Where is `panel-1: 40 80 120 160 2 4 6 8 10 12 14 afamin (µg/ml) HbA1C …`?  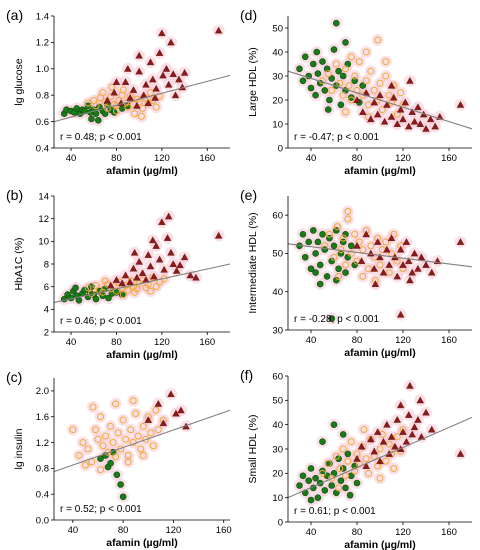
panel-1: 40 80 120 160 2 4 6 8 10 12 14 afamin (µg/ml) HbA1C … is located at coordinates (118, 274).